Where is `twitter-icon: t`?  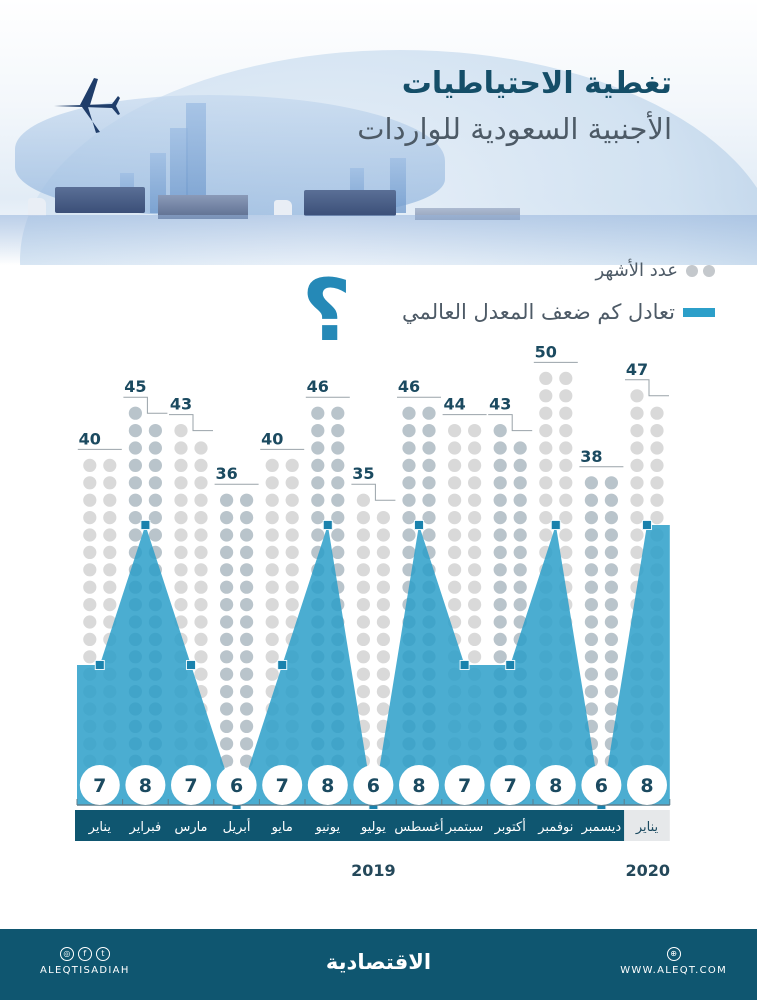
twitter-icon: t is located at coordinates (102, 954).